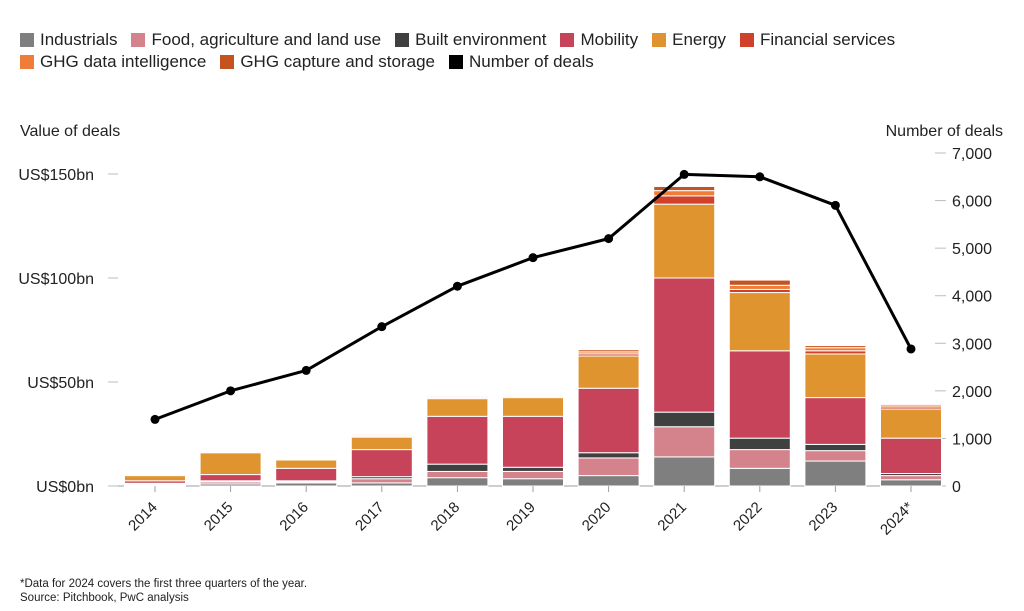 This screenshot has width=1024, height=611. What do you see at coordinates (597, 517) in the screenshot?
I see `x-tick-label: 2020` at bounding box center [597, 517].